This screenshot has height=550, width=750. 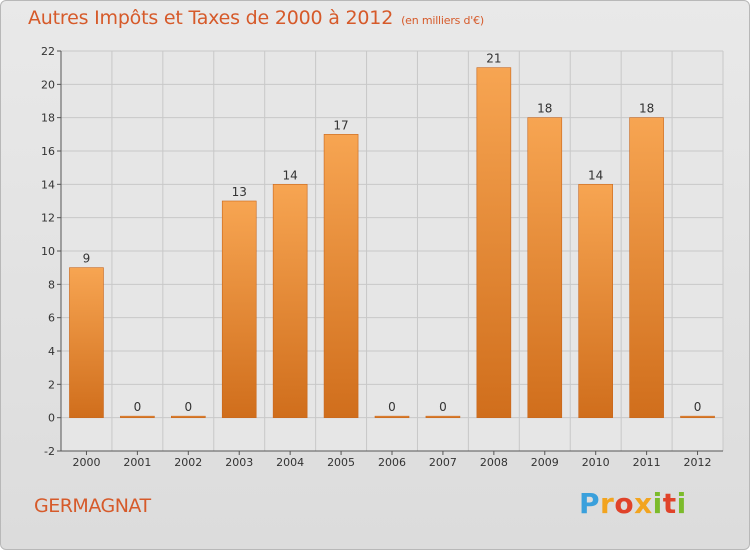 What do you see at coordinates (48, 51) in the screenshot?
I see `y-tick-label: 22` at bounding box center [48, 51].